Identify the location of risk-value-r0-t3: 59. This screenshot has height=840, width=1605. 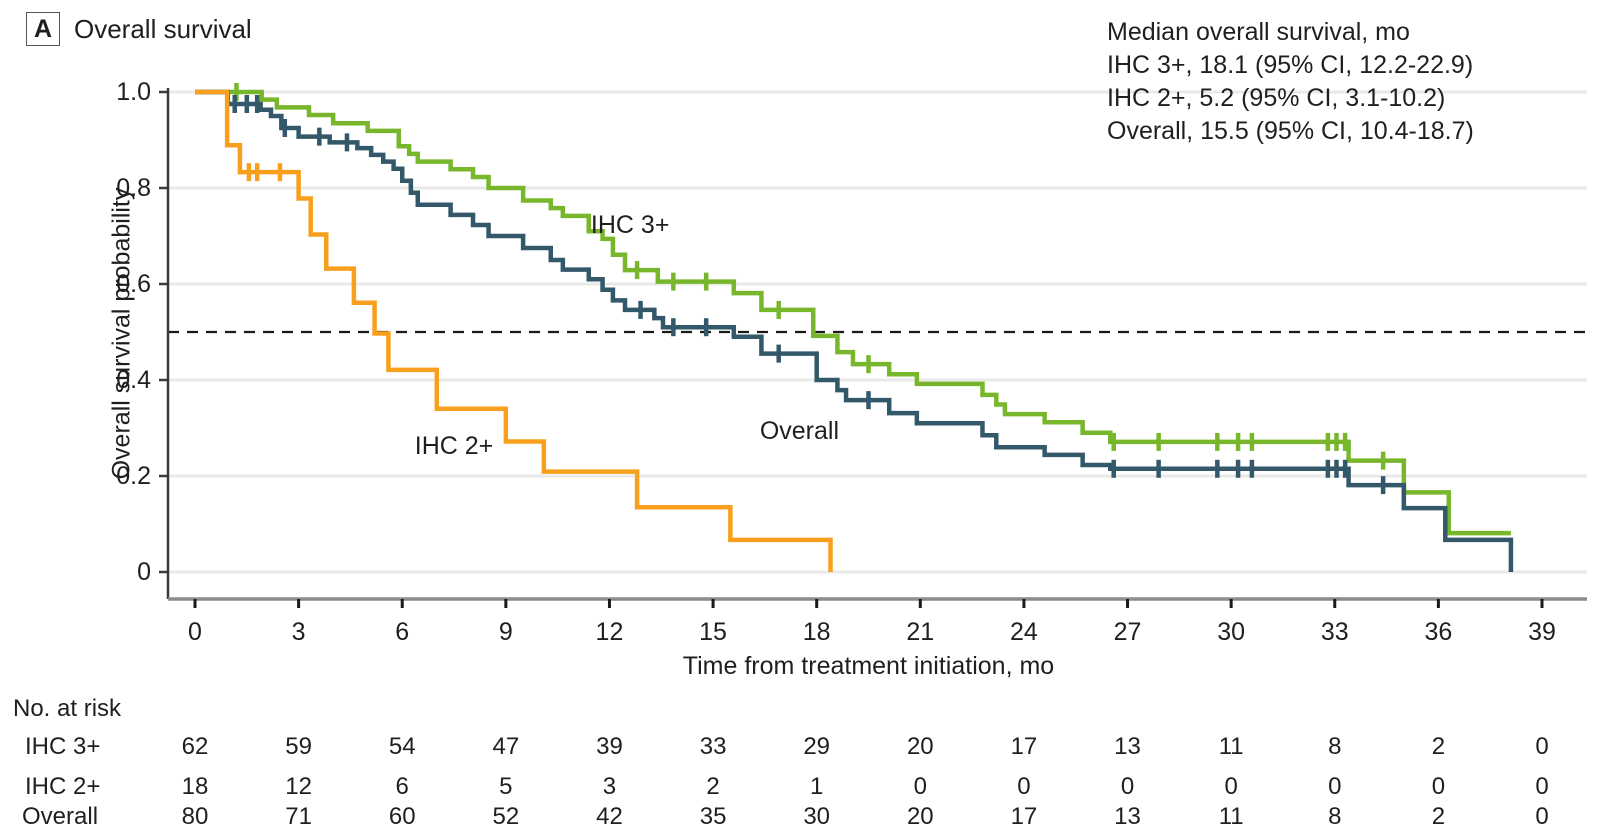
(298, 746).